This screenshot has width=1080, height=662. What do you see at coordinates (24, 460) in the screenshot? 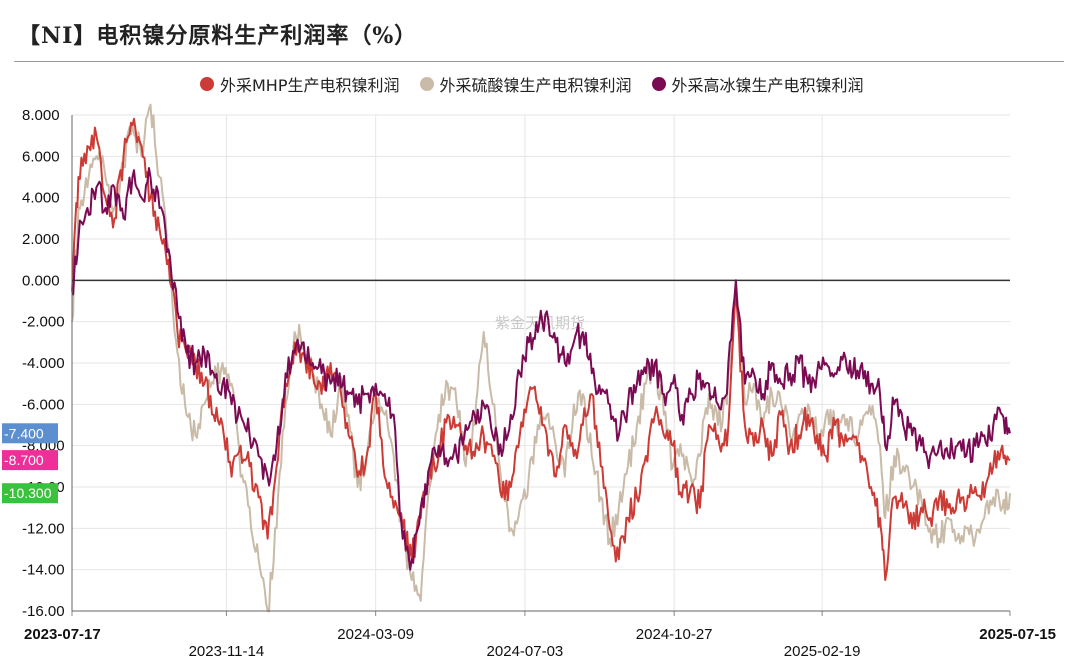
I see `badge-label-1: -8.700` at bounding box center [24, 460].